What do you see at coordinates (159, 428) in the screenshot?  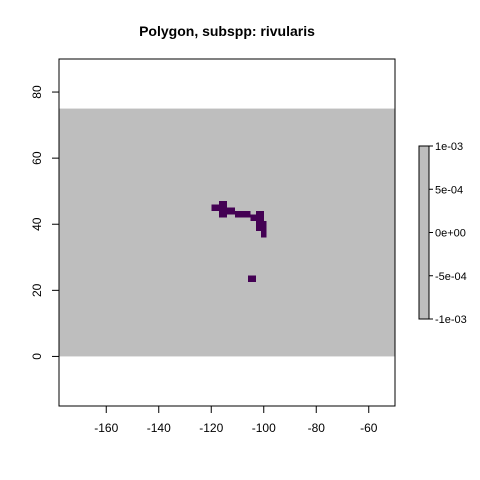 I see `x-tick-label: -140` at bounding box center [159, 428].